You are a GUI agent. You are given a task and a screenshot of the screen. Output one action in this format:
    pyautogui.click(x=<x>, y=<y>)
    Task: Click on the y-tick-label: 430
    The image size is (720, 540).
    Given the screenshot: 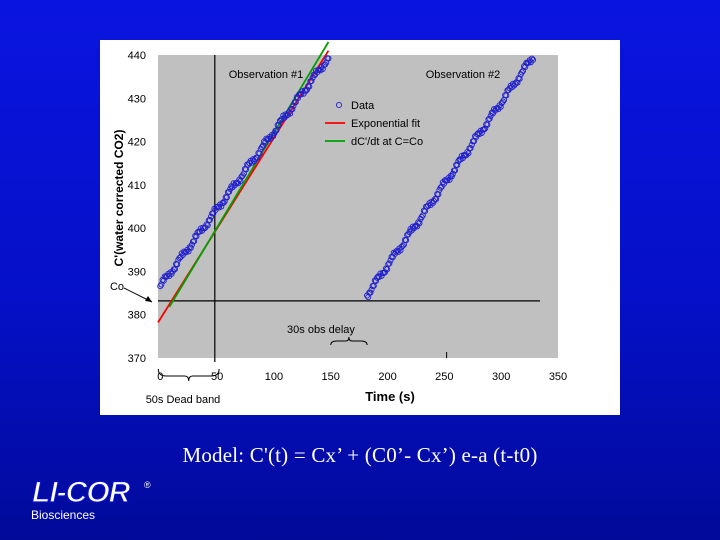 What is the action you would take?
    pyautogui.click(x=137, y=99)
    